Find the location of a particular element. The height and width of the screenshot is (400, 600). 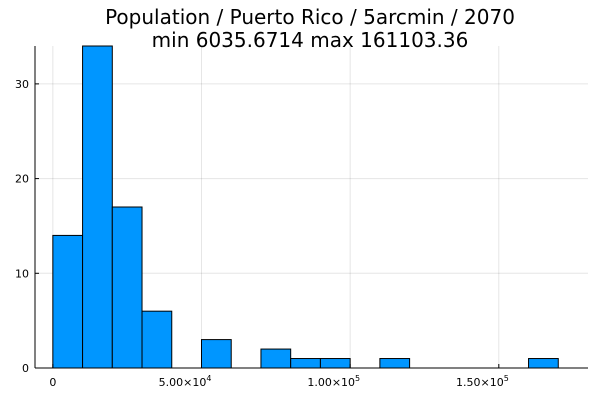

chart-title-line-2: min 6035.6714 max 161103.36 is located at coordinates (310, 40).